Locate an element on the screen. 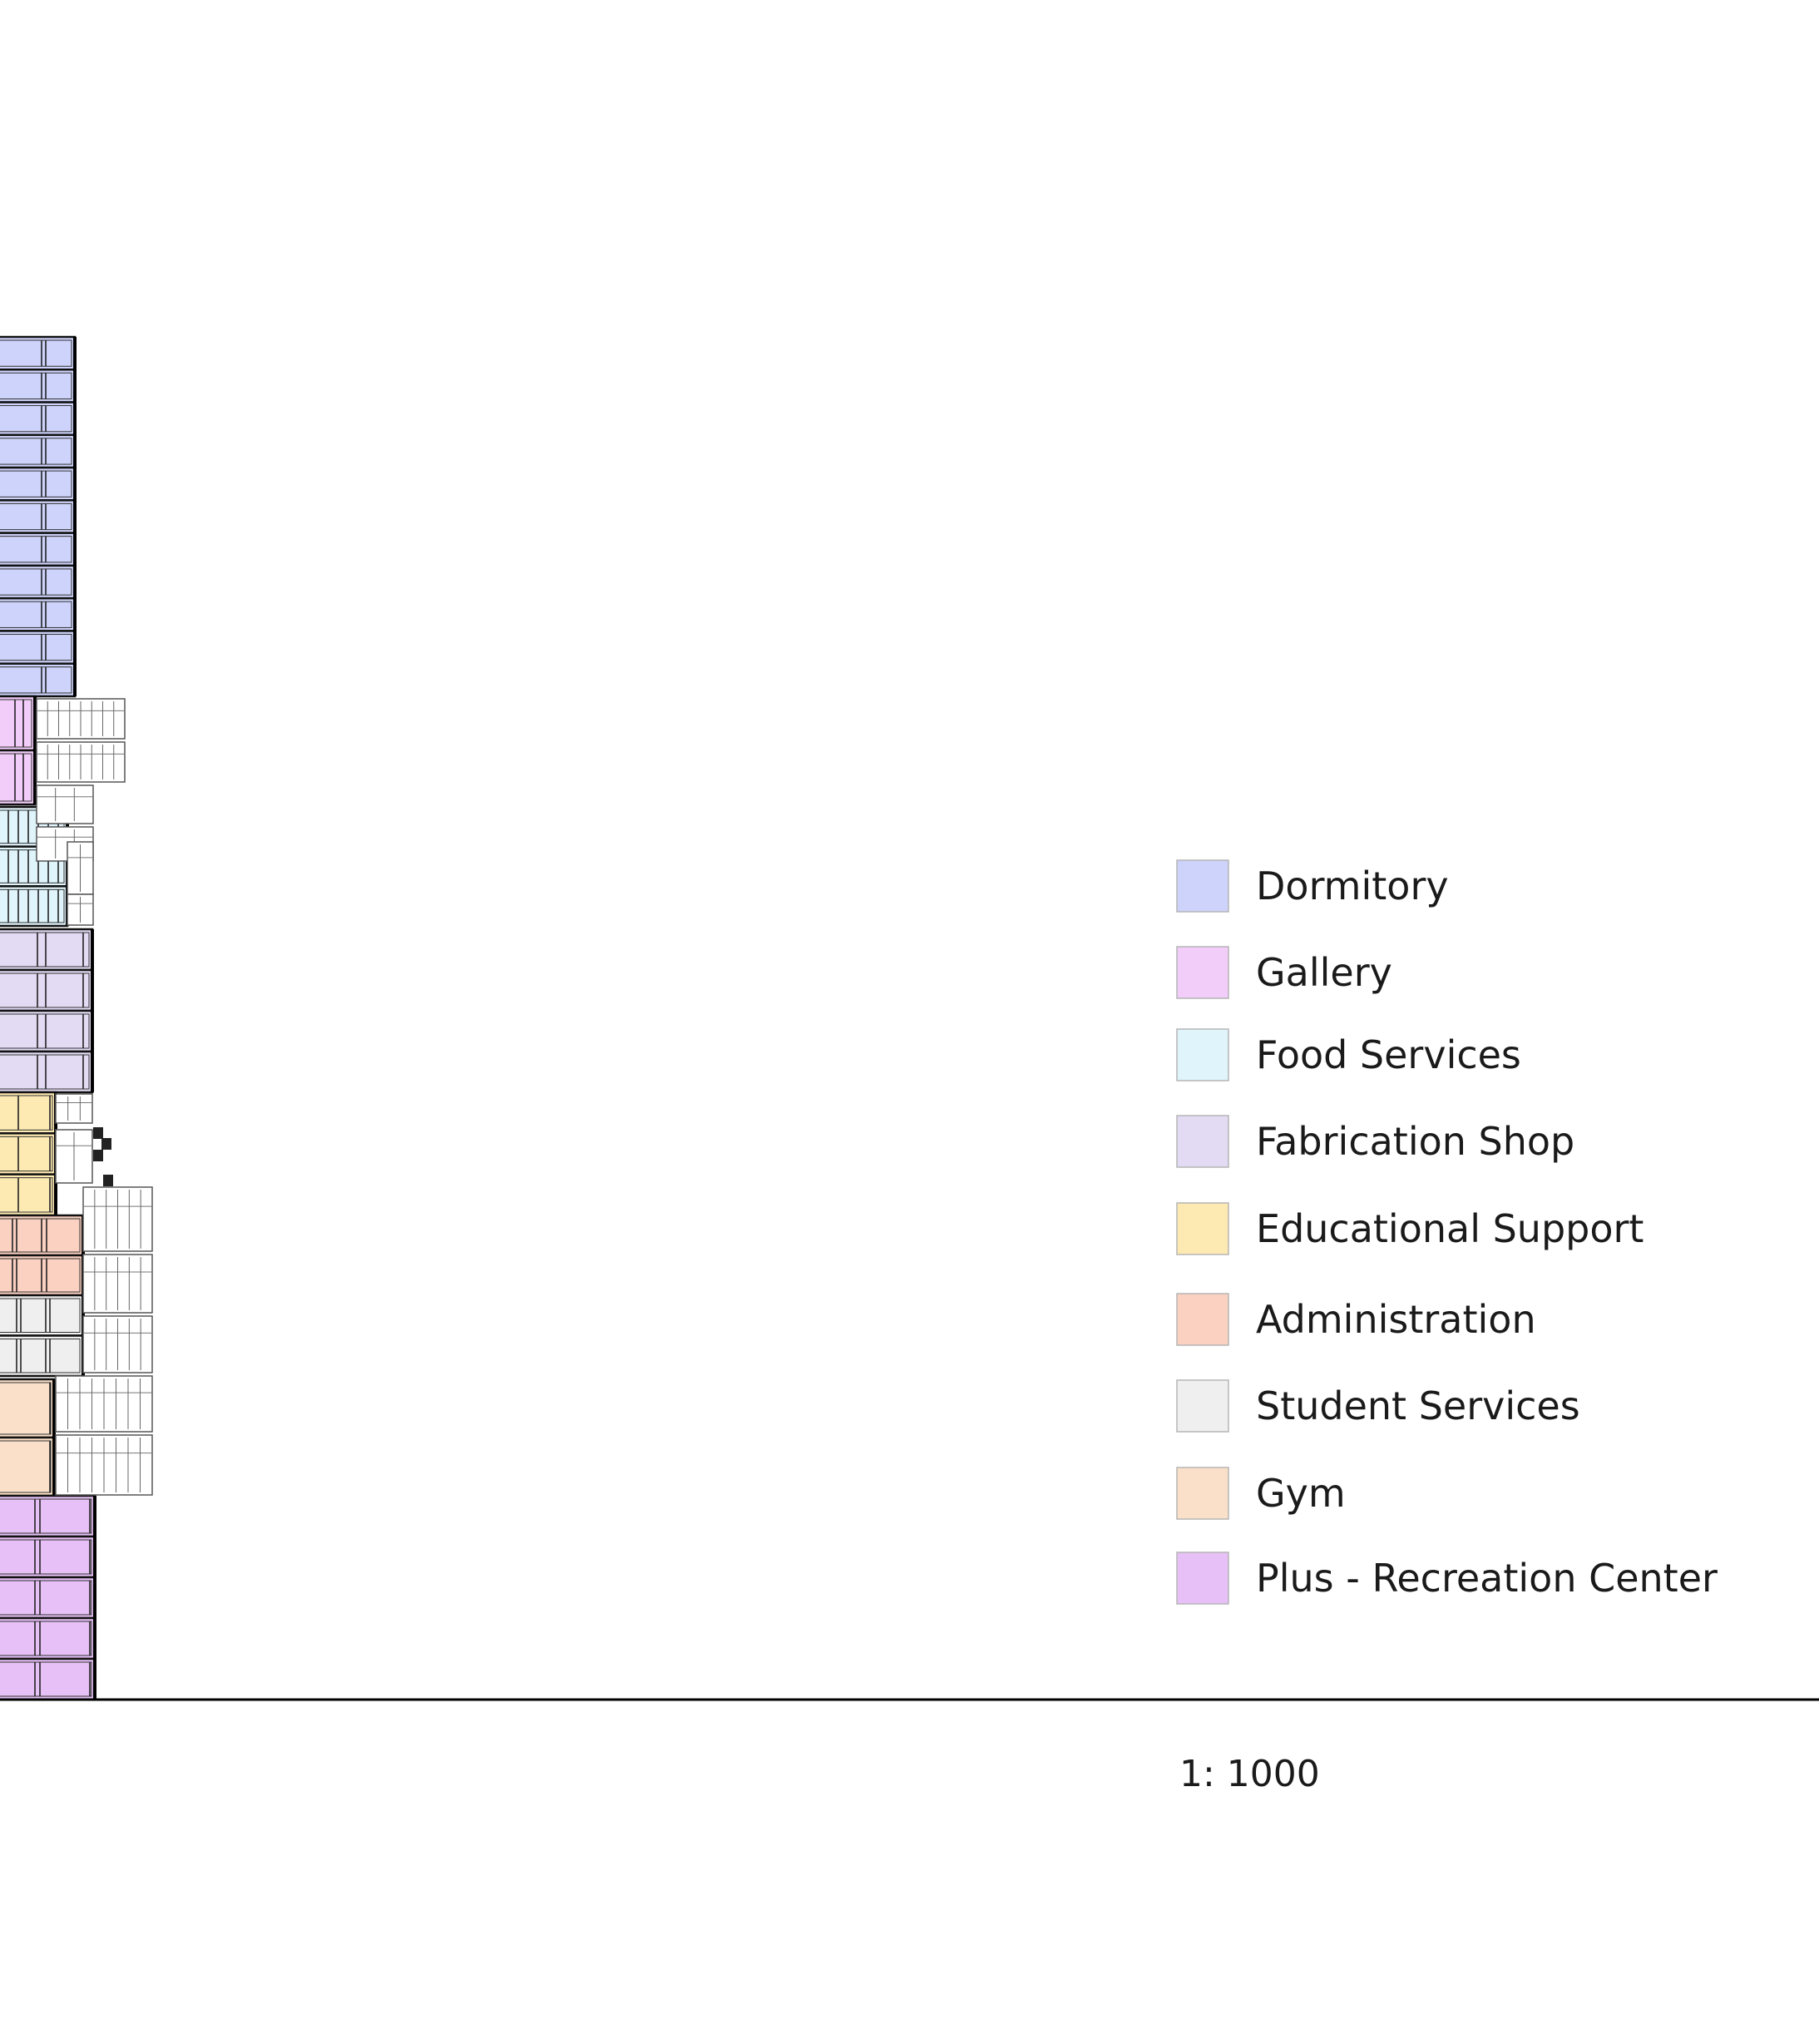  program-block-plus-recreation-center is located at coordinates (48, 1597).